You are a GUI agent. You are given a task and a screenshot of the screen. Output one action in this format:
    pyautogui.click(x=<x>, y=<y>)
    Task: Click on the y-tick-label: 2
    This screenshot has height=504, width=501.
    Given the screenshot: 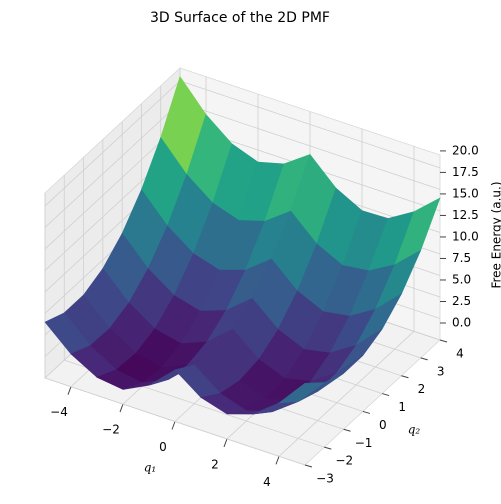 What is the action you would take?
    pyautogui.click(x=422, y=389)
    